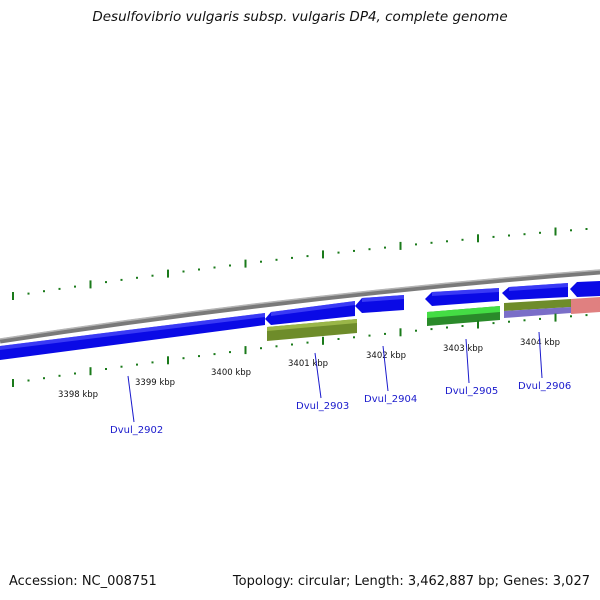  I want to click on inner-tick-row, so click(300, 350).